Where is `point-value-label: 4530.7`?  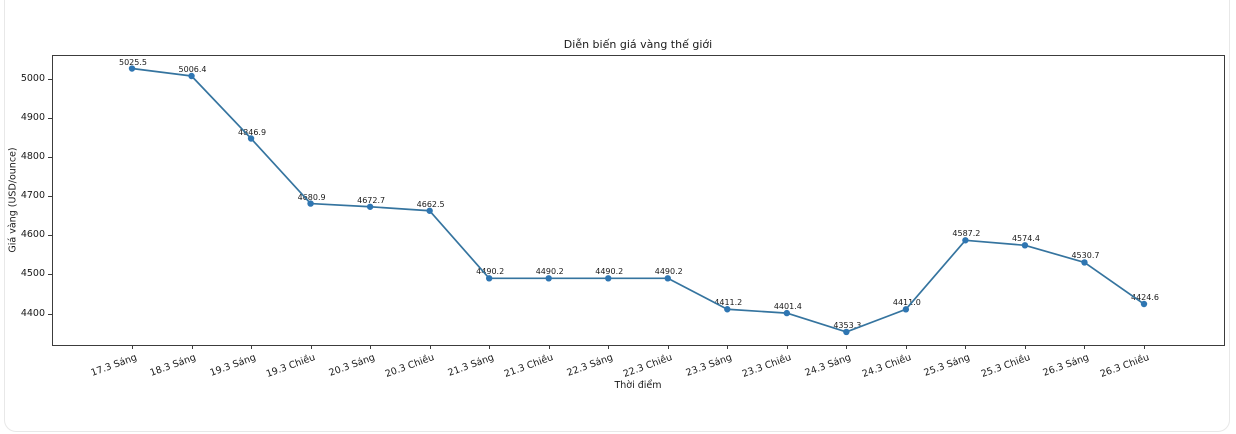 point-value-label: 4530.7 is located at coordinates (1085, 256).